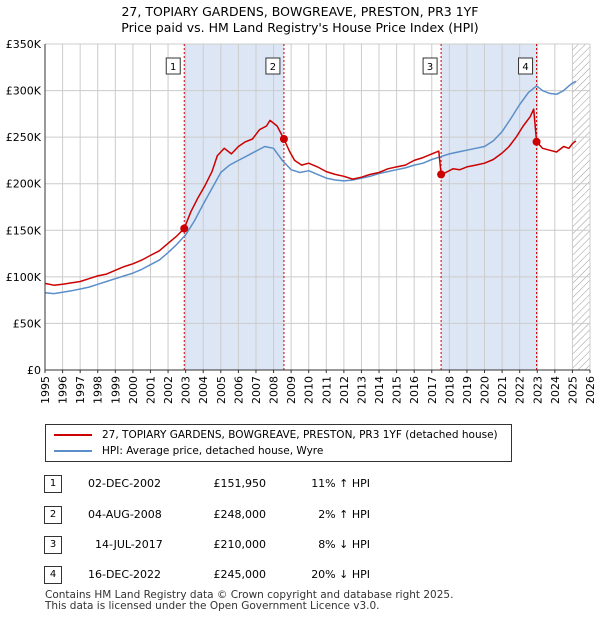 This screenshot has width=600, height=620. What do you see at coordinates (240, 574) in the screenshot?
I see `transaction-price: £245,000` at bounding box center [240, 574].